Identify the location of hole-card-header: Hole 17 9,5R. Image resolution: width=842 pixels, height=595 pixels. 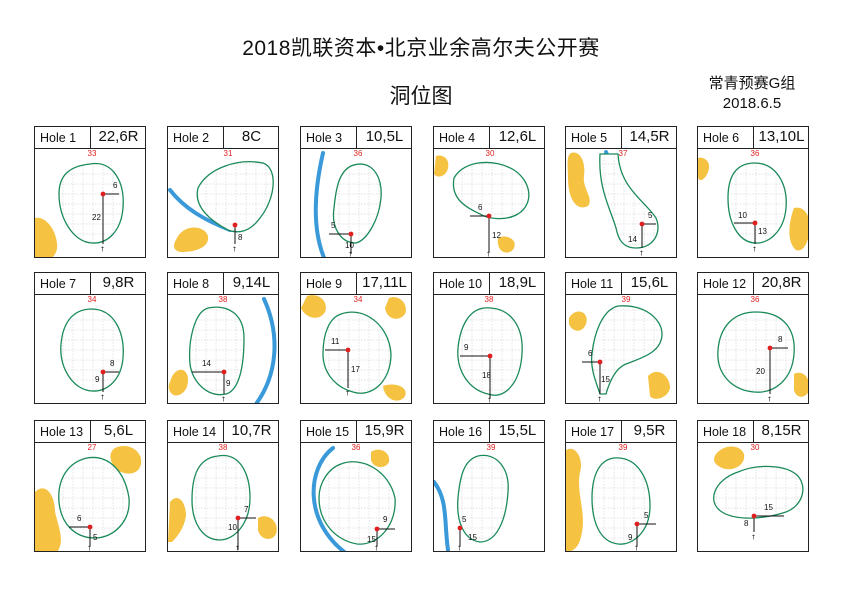
(621, 432).